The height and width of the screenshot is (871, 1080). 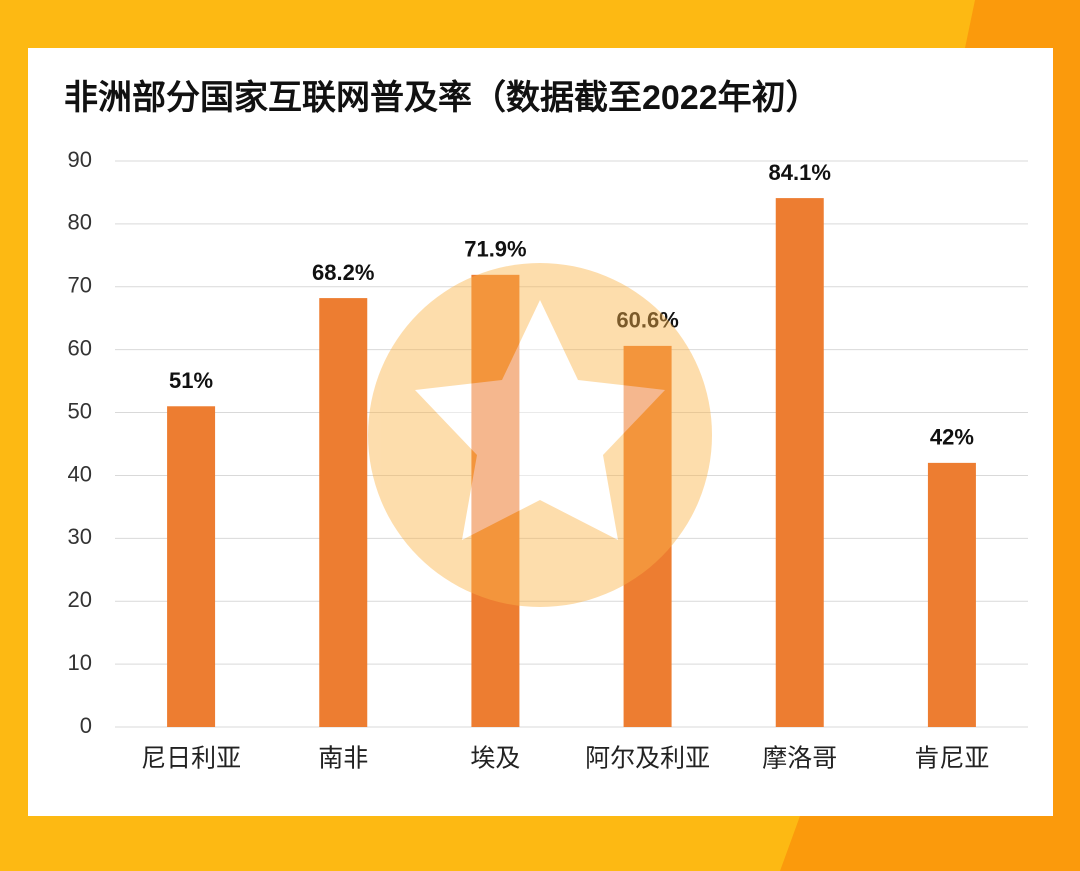 I want to click on y-tick-label: 40, so click(x=80, y=473).